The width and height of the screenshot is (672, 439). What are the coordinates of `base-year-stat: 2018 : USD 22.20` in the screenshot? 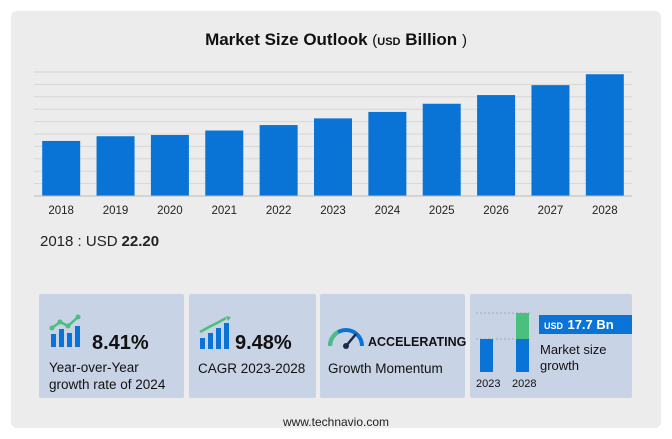 It's located at (99, 241).